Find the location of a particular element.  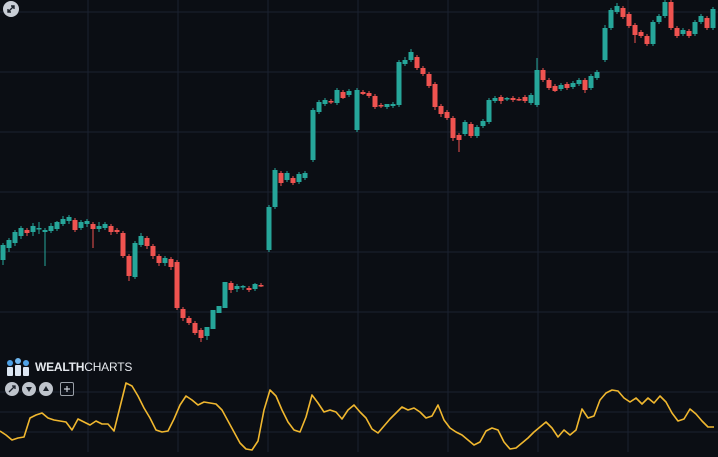

collapse-arrows-icon is located at coordinates (11, 9).